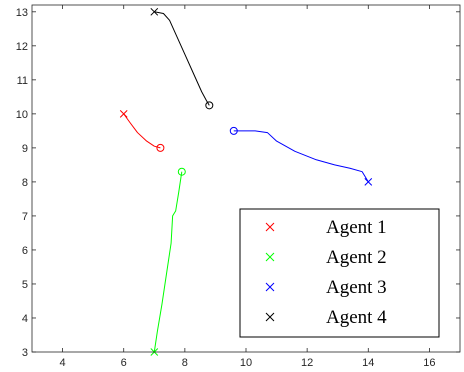 The height and width of the screenshot is (372, 464). I want to click on y-tick-label: 3, so click(25, 353).